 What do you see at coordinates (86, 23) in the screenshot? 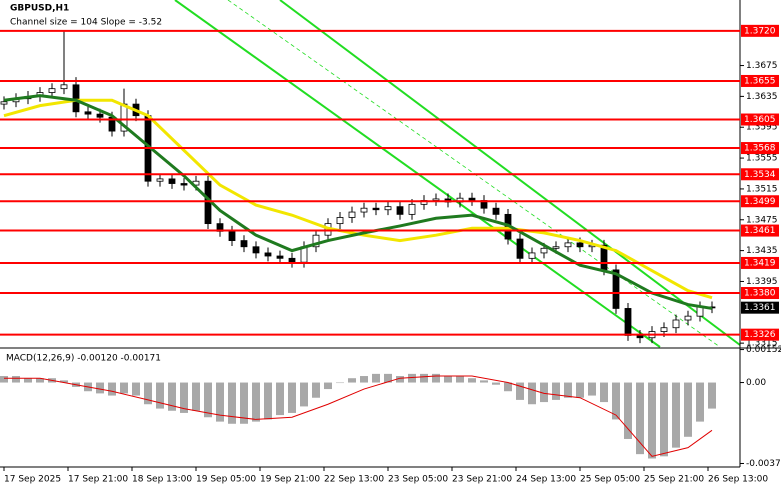
I see `chart-subtitle: Channel size = 104 Slope = -3.52` at bounding box center [86, 23].